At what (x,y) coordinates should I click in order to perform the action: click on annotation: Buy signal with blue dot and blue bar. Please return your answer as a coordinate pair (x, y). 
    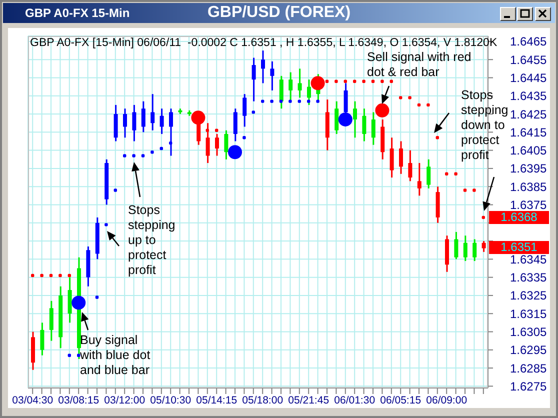
    Looking at the image, I should click on (116, 355).